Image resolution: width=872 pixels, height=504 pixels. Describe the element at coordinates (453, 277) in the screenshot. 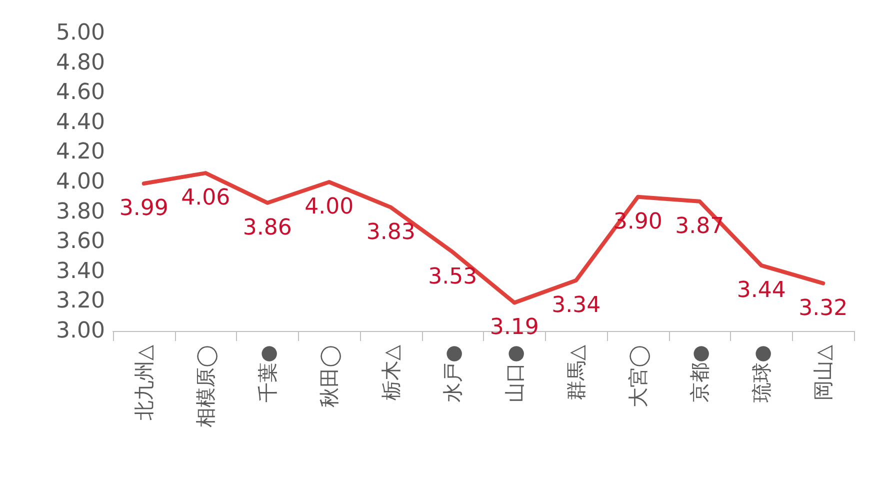

I see `data-label: 3.53` at that location.